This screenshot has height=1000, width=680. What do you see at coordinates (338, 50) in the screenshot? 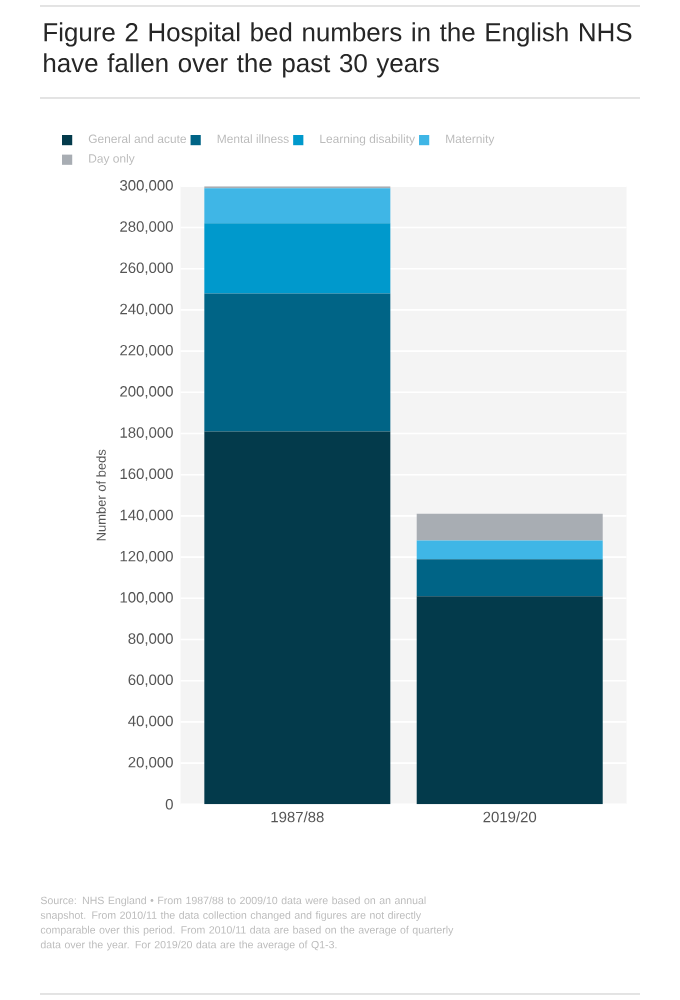
I see `chart-title: Figure 2 Hospital bed numbers in the English NHS have fallen over the past 30 years` at bounding box center [338, 50].